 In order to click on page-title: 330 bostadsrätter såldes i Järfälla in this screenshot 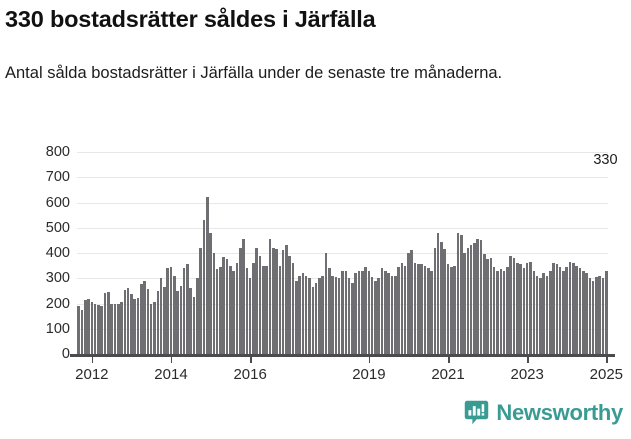, I will do `click(190, 19)`.